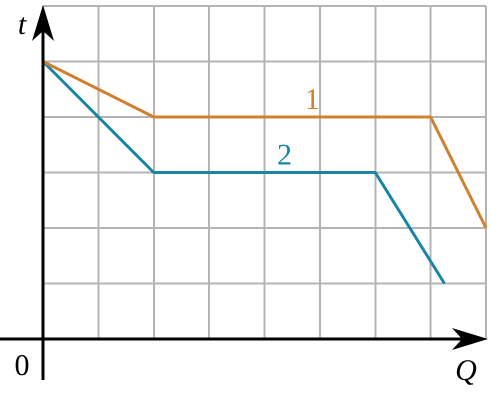  I want to click on x-axis-title: Q, so click(466, 370).